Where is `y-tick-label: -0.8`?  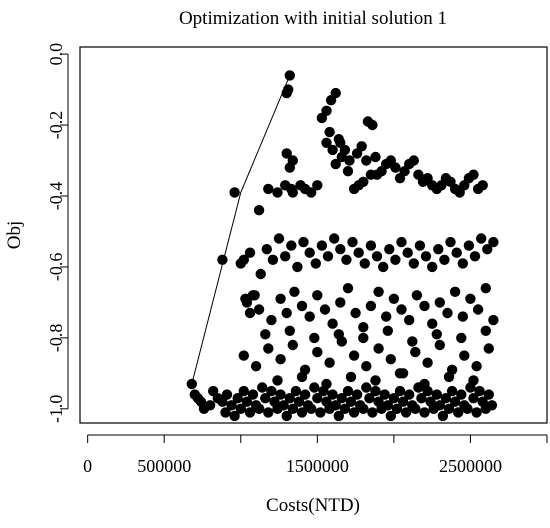 y-tick-label: -0.8 is located at coordinates (56, 338).